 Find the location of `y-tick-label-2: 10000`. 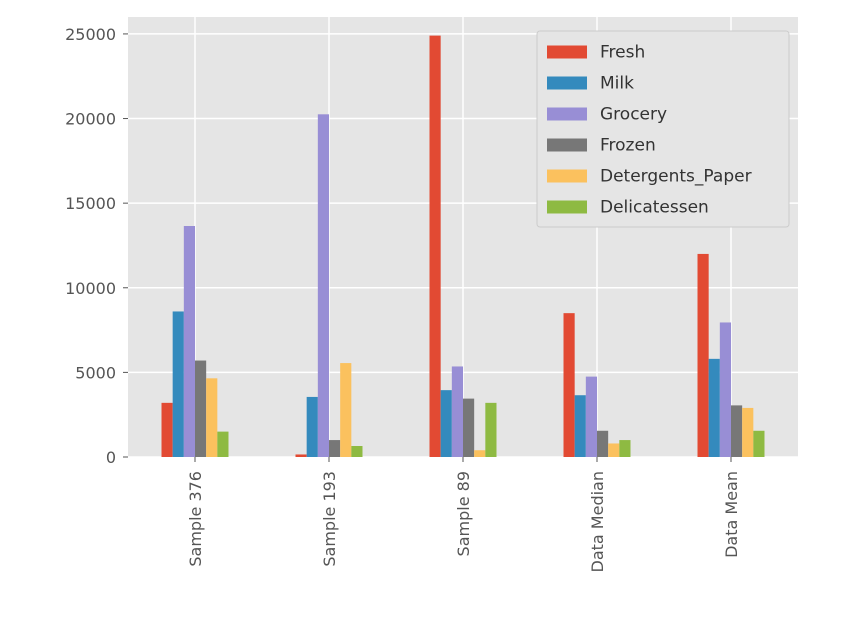

y-tick-label-2: 10000 is located at coordinates (90, 288).